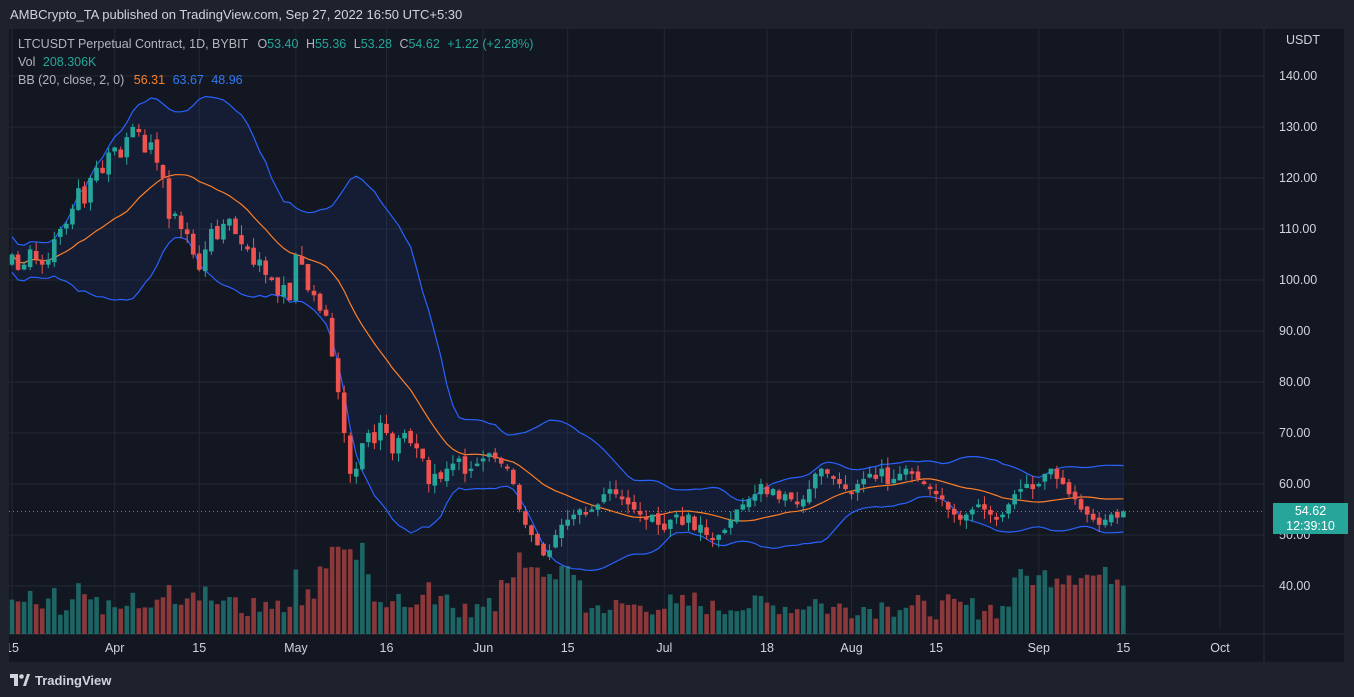 This screenshot has height=697, width=1354. What do you see at coordinates (133, 44) in the screenshot?
I see `symbol-title: LTCUSDT Perpetual Contract, 1D, BYBIT` at bounding box center [133, 44].